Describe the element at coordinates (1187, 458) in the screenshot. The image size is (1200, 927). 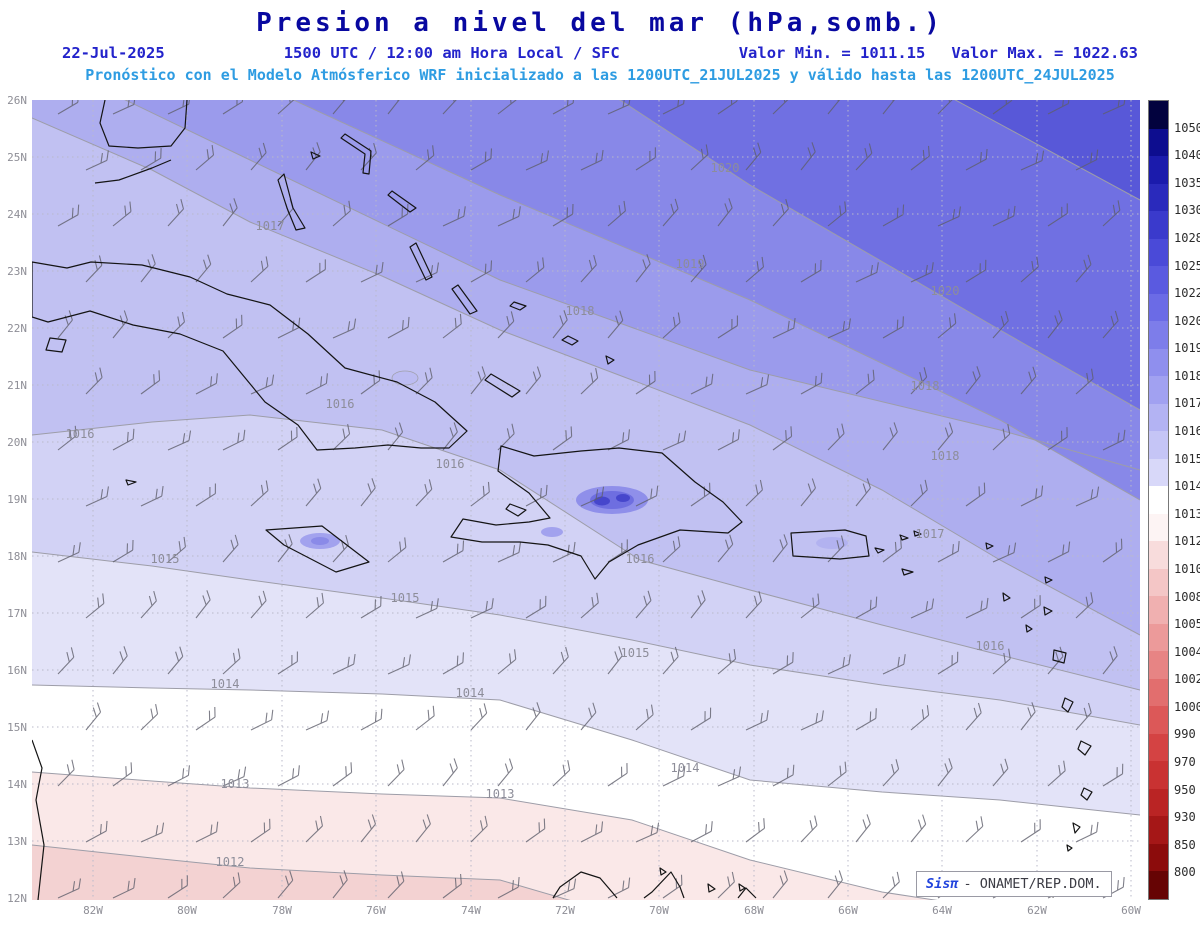
I see `colorbar-tick-label: 1015` at that location.